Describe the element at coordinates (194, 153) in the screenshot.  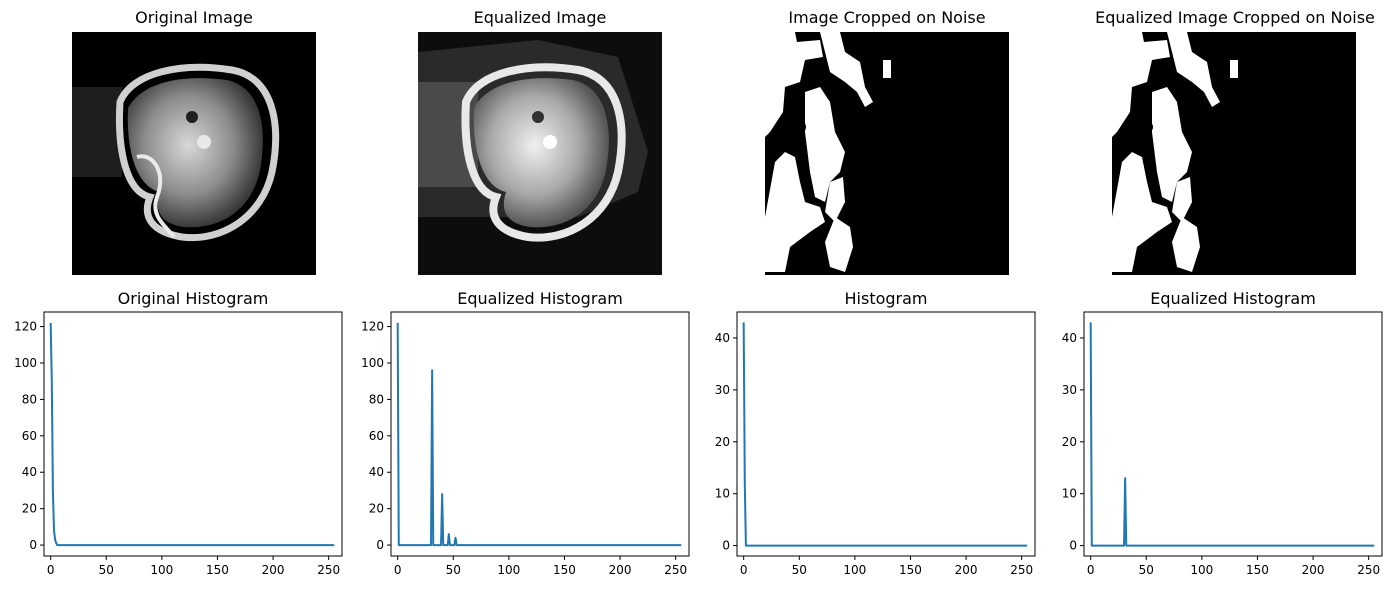
I see `original-mri-image` at that location.